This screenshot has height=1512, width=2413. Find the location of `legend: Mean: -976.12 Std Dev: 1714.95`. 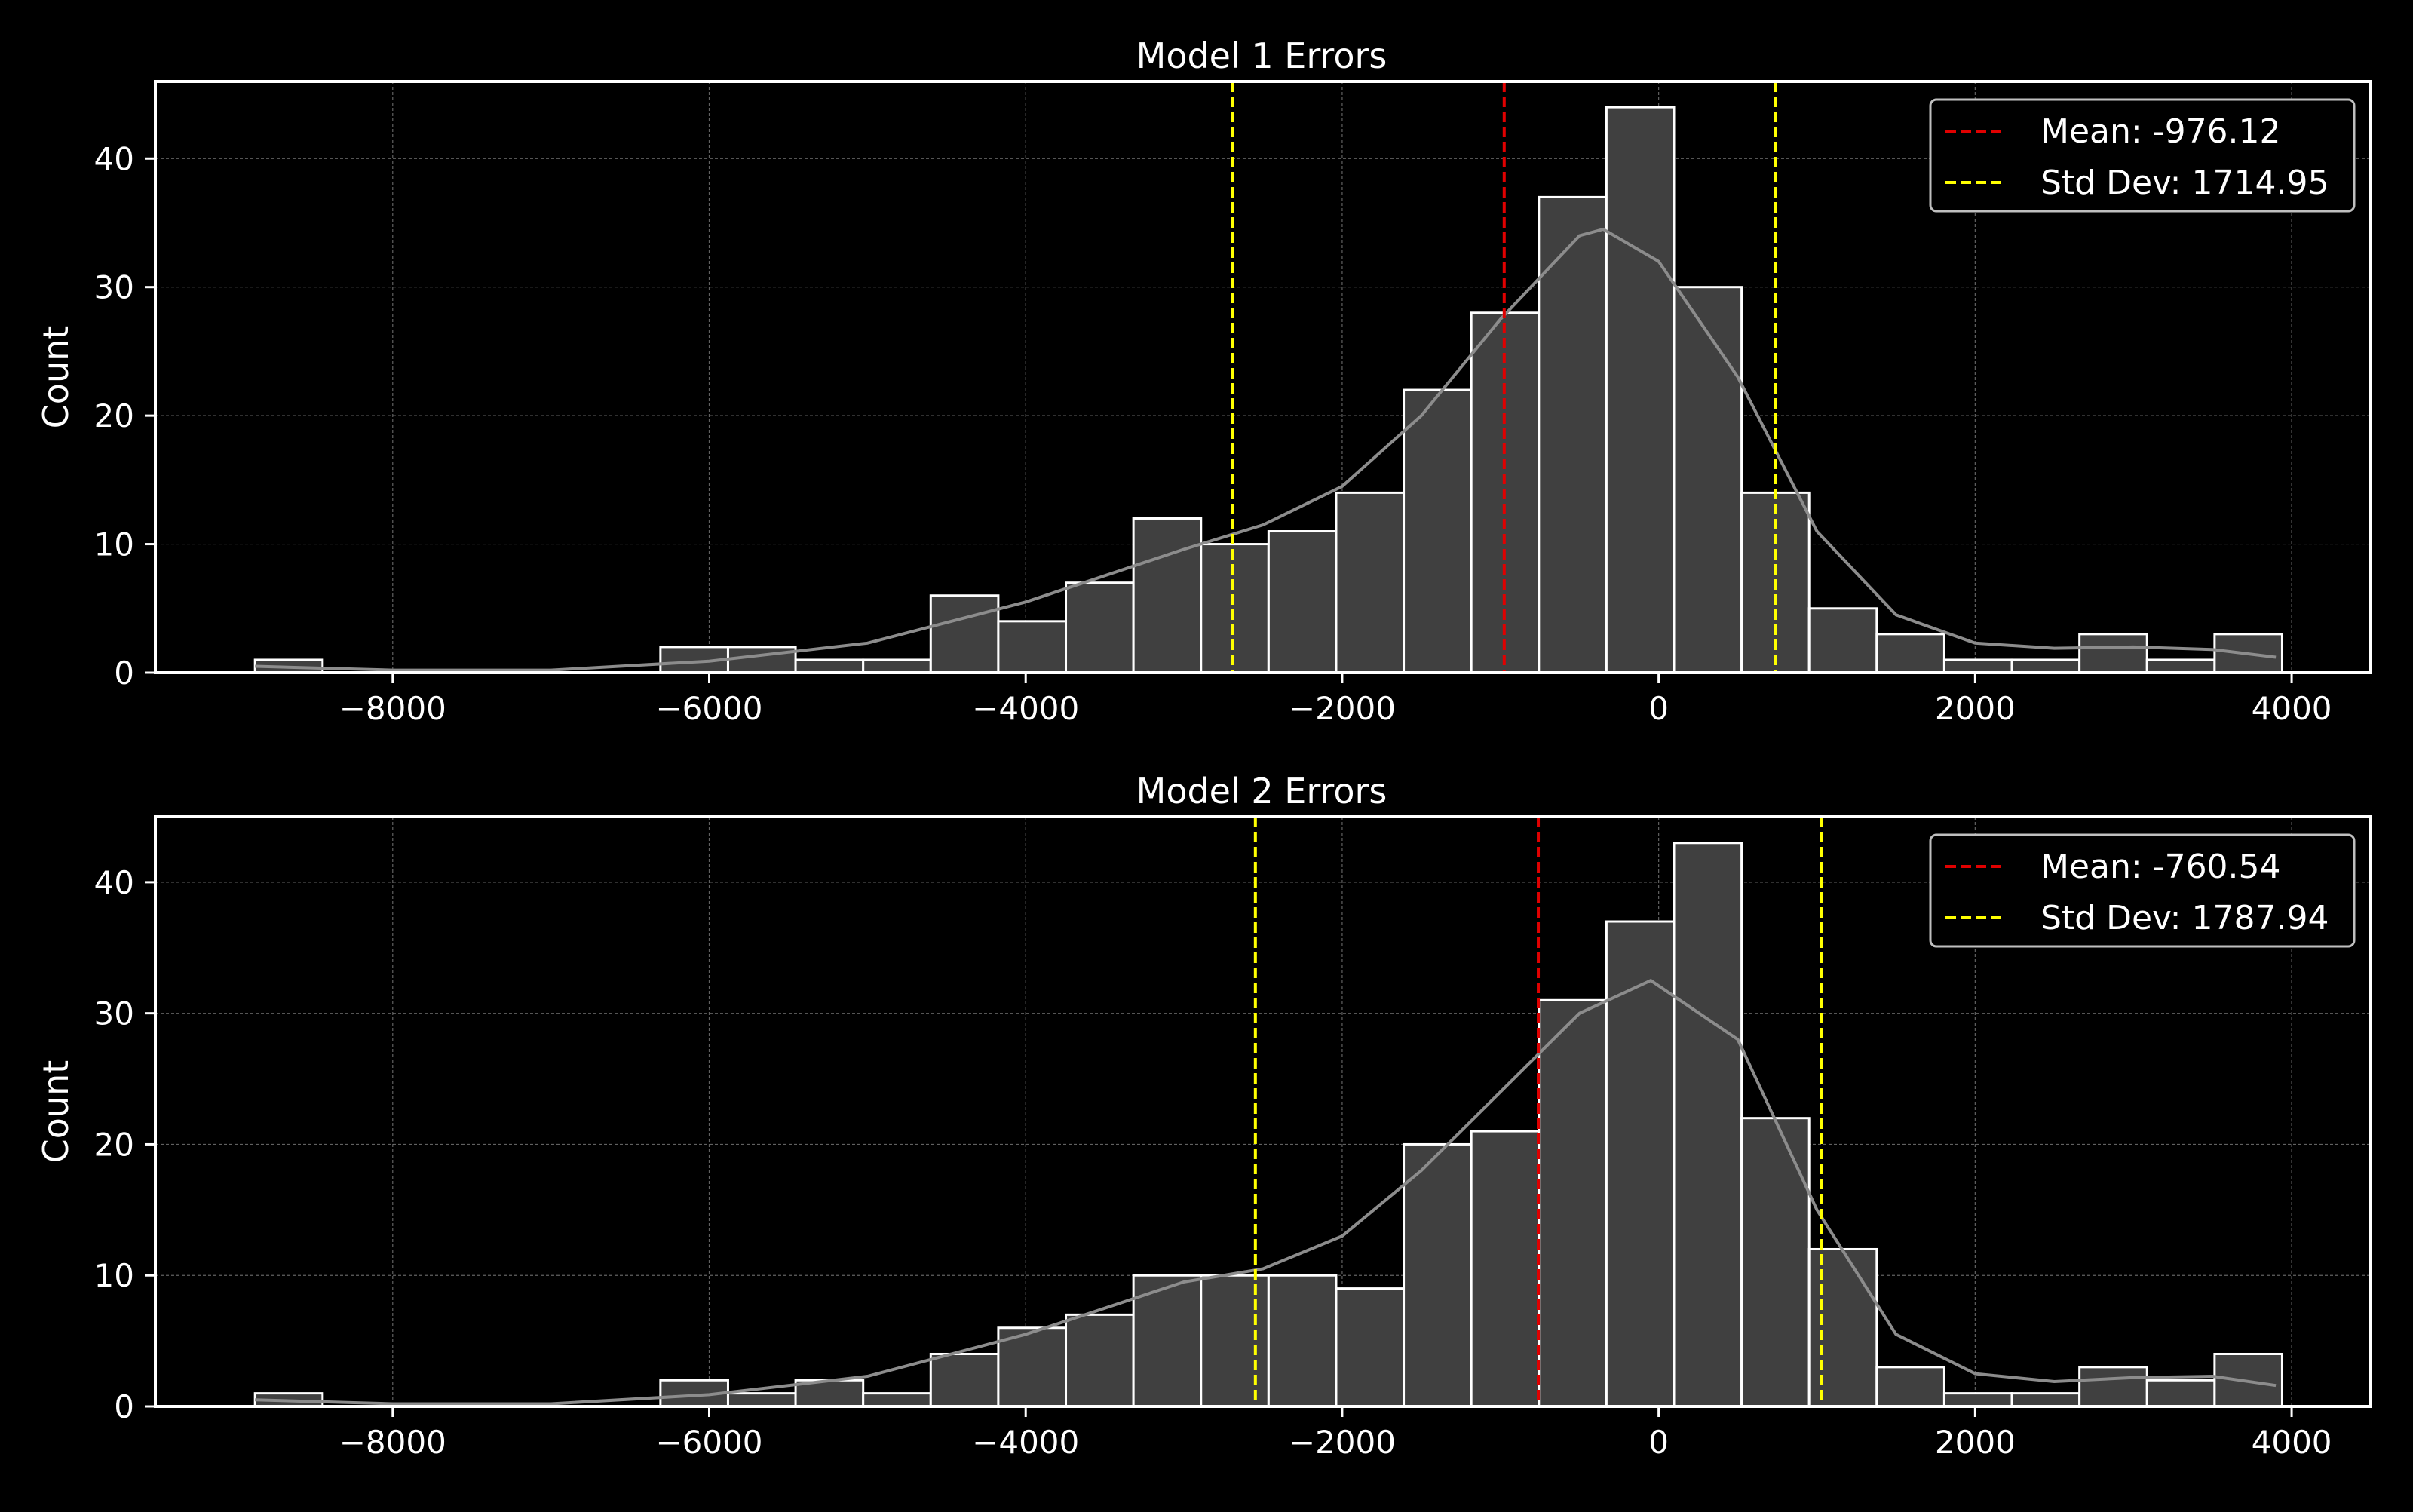

legend: Mean: -976.12 Std Dev: 1714.95 is located at coordinates (2142, 155).